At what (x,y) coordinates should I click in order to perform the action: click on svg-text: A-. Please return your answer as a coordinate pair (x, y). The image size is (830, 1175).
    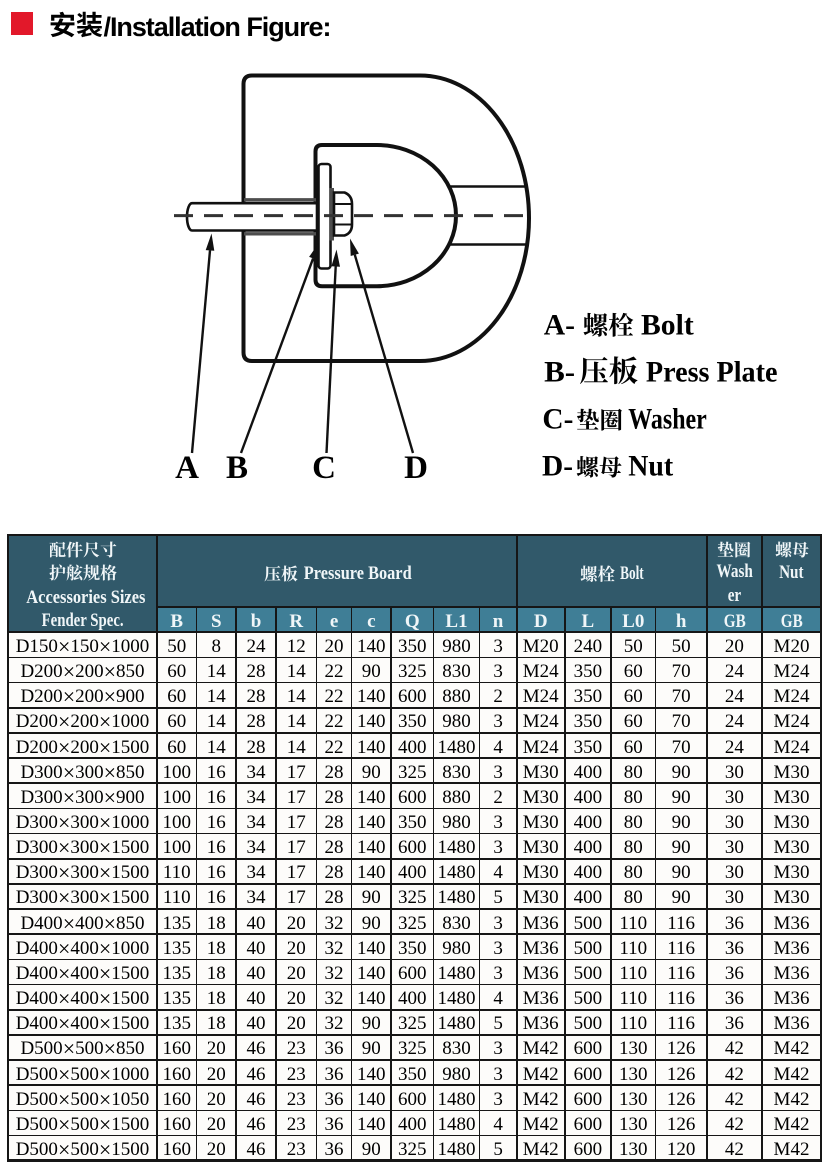
    Looking at the image, I should click on (559, 325).